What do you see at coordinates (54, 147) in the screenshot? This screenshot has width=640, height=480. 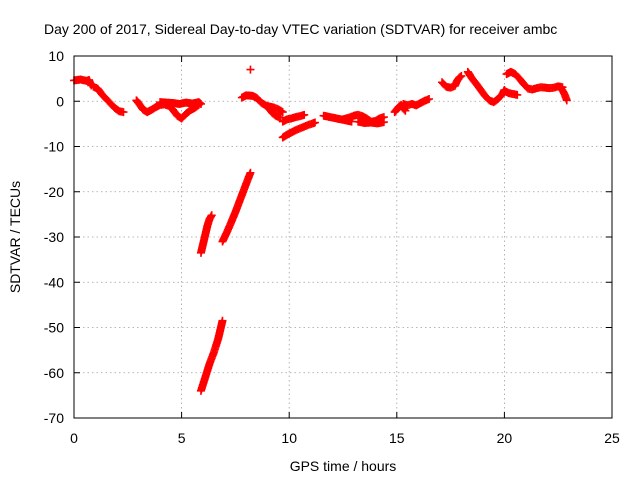 I see `y-tick-label: -10` at bounding box center [54, 147].